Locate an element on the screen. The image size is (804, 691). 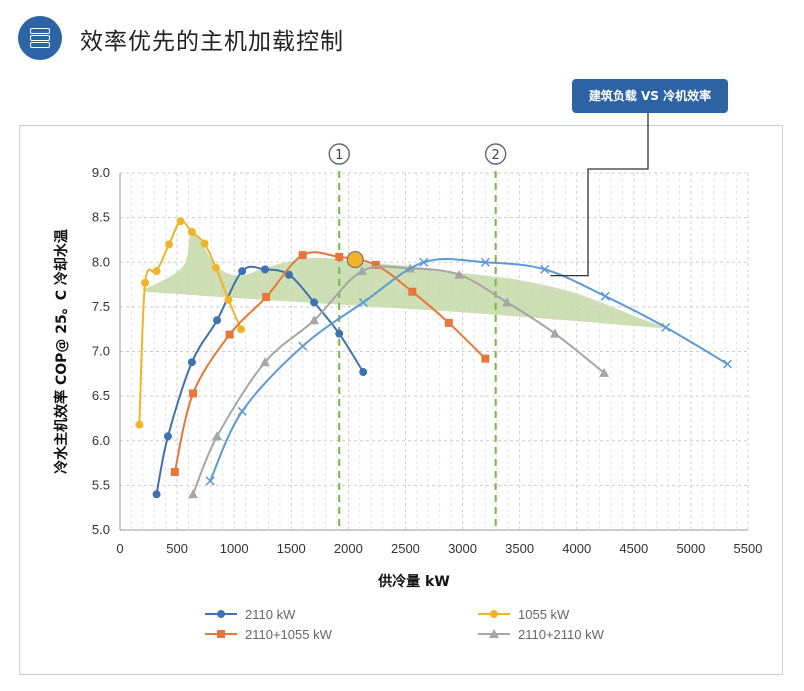
x-tick-label: 4000 is located at coordinates (576, 548).